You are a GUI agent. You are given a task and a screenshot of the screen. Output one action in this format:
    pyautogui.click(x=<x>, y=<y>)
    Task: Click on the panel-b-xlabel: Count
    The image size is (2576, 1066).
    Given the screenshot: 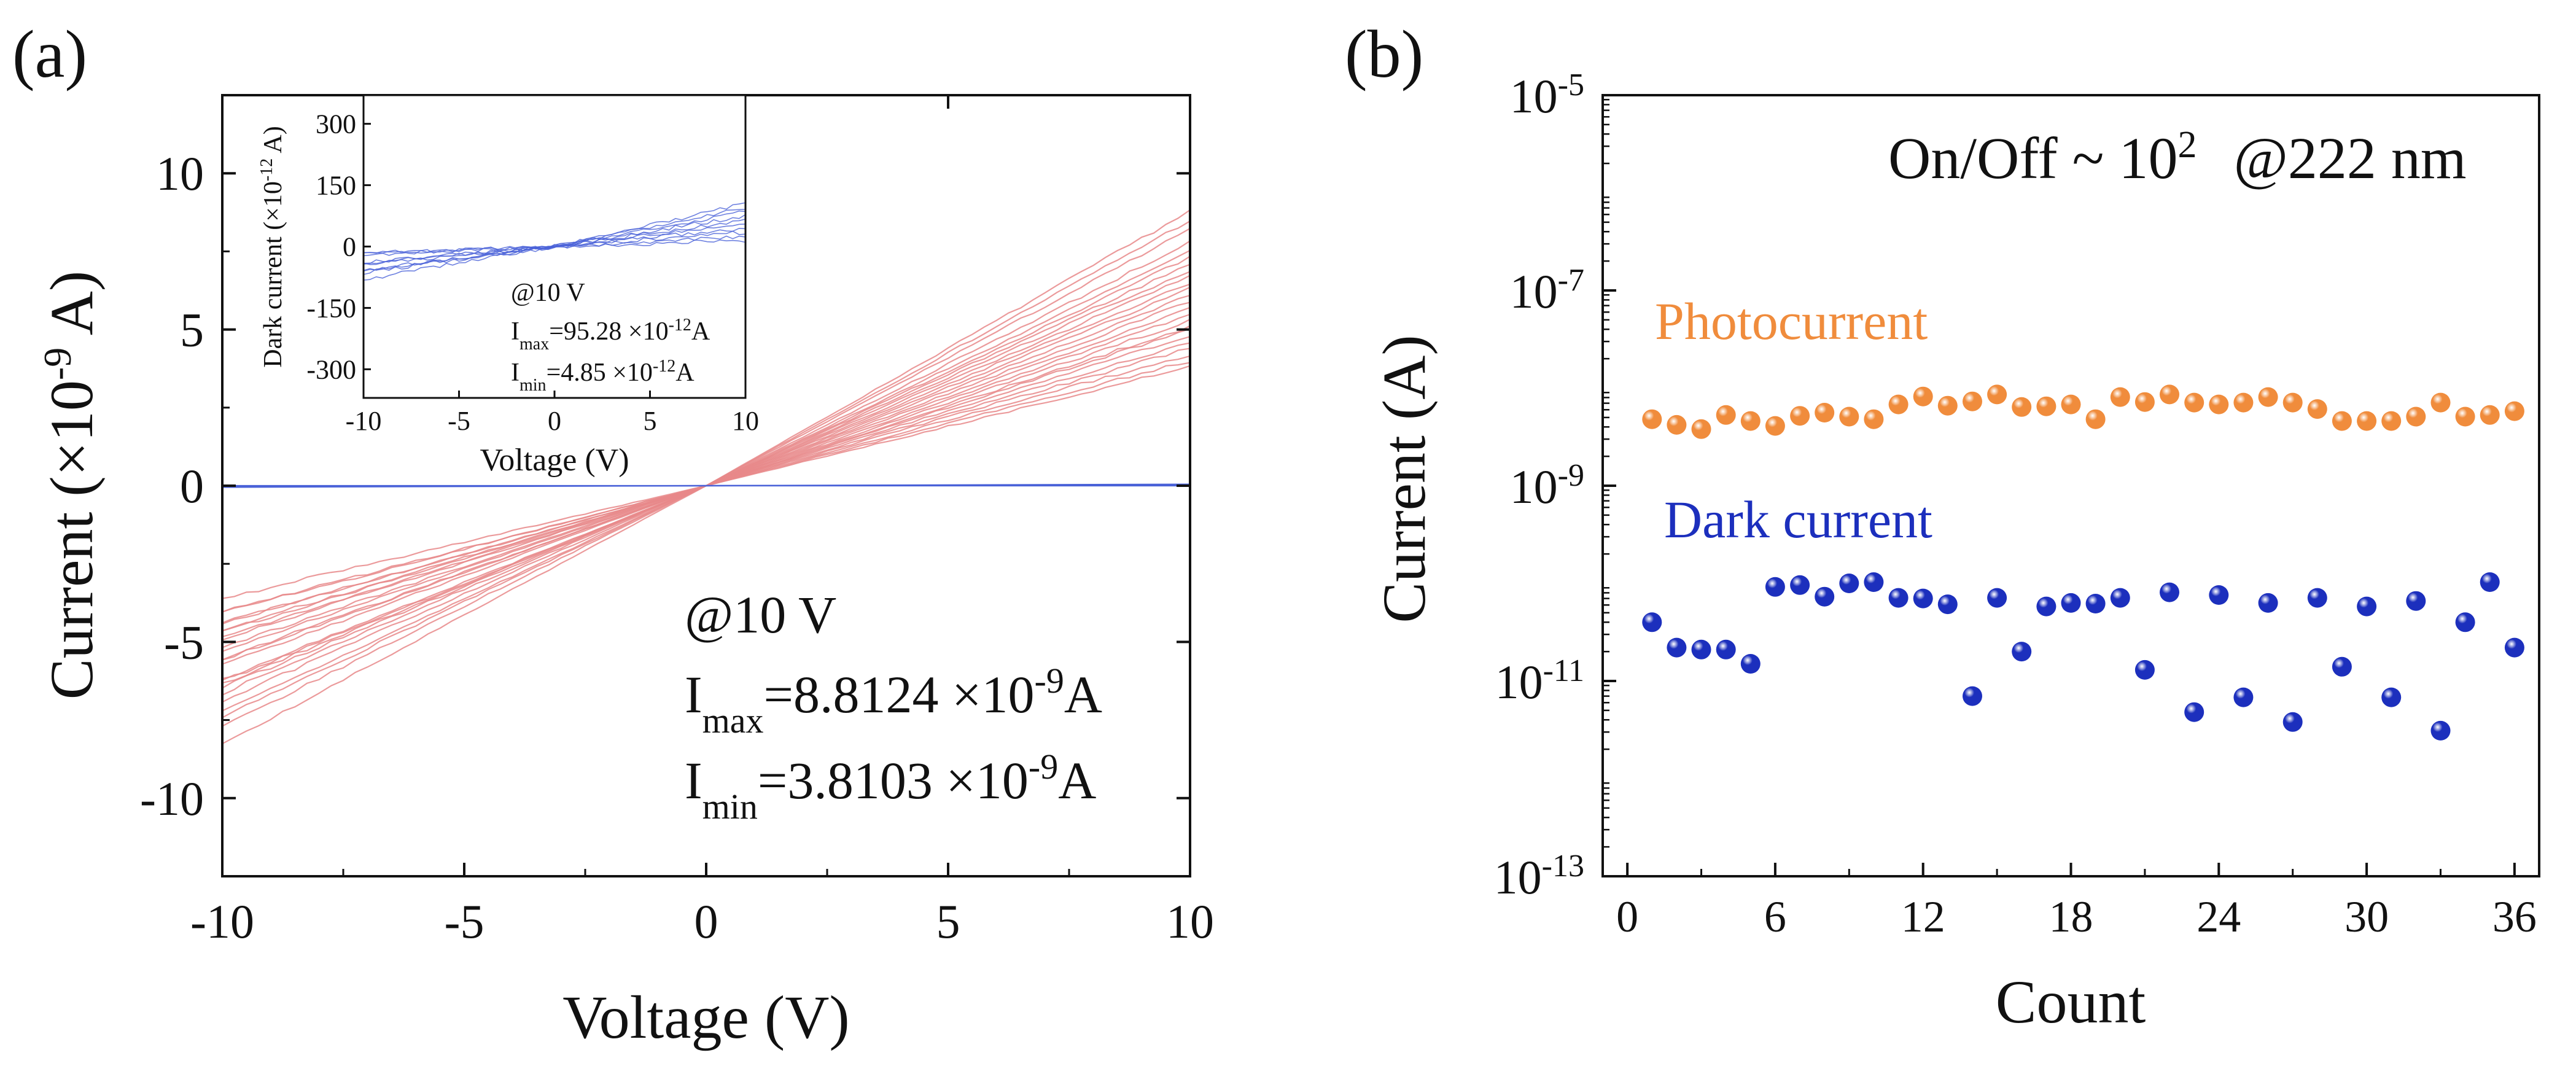 What is the action you would take?
    pyautogui.click(x=2071, y=1002)
    